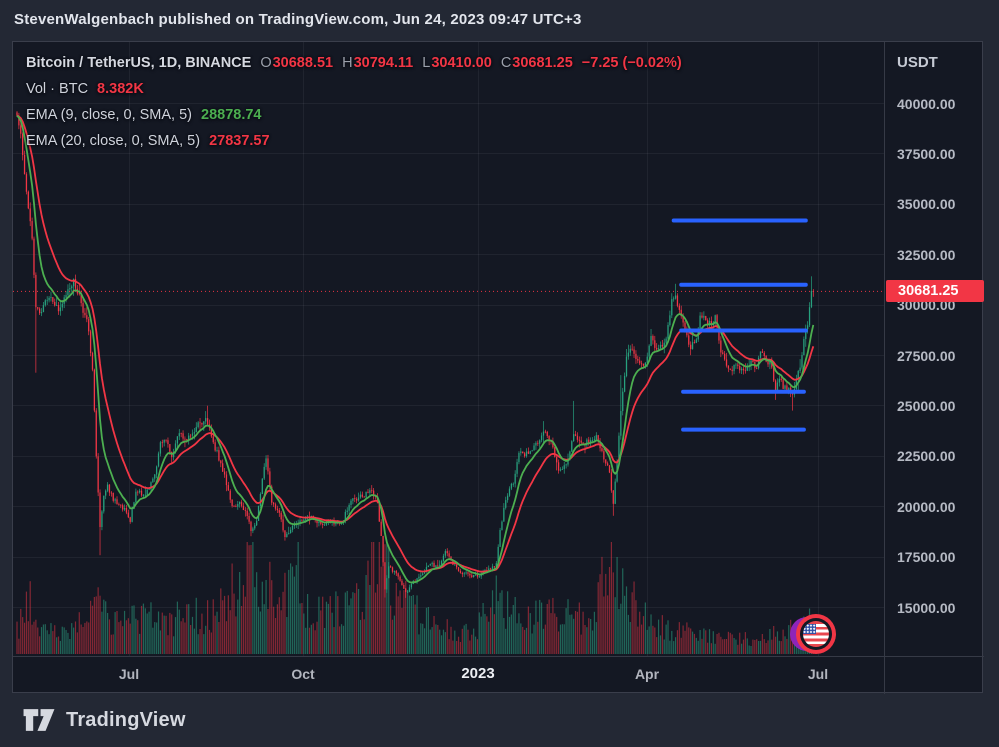  I want to click on symbol-title: Bitcoin / TetherUS, 1D, BINANCE, so click(139, 63).